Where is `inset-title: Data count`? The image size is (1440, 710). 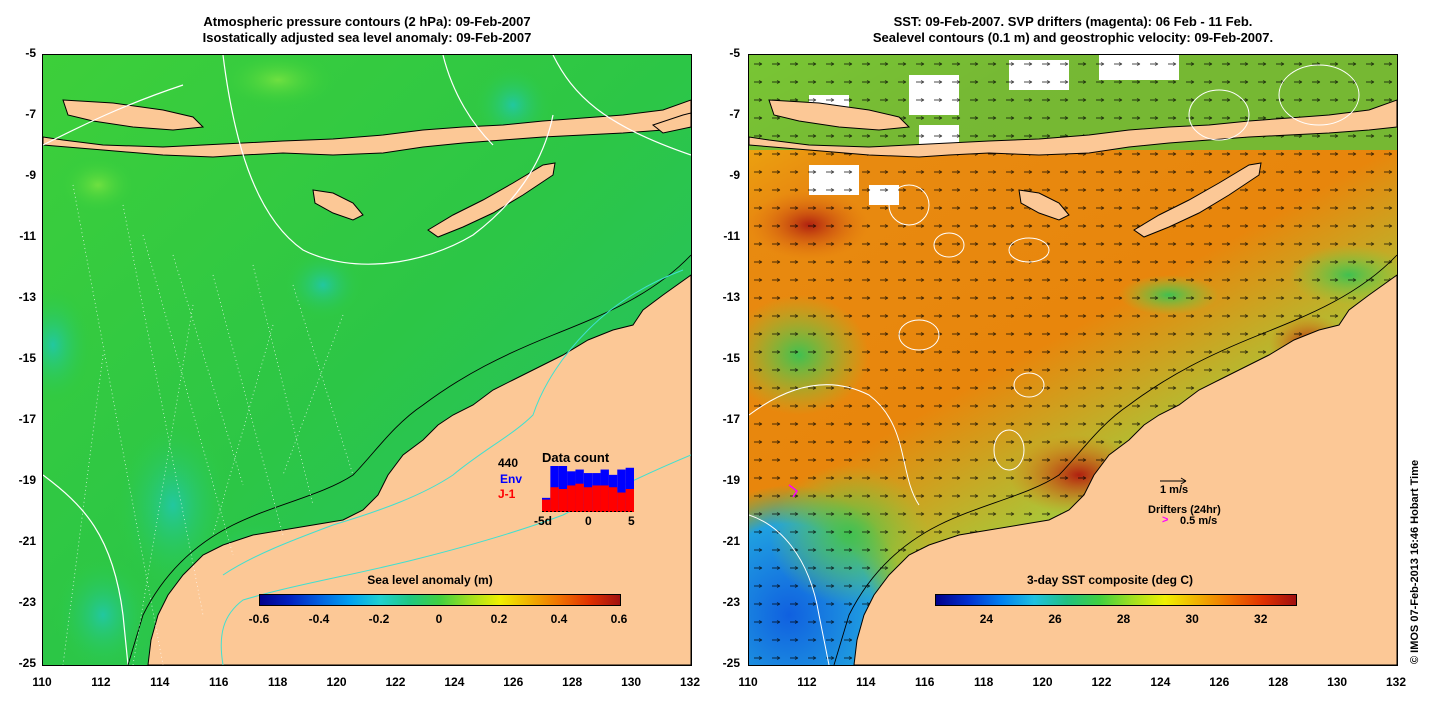
inset-title: Data count is located at coordinates (576, 457).